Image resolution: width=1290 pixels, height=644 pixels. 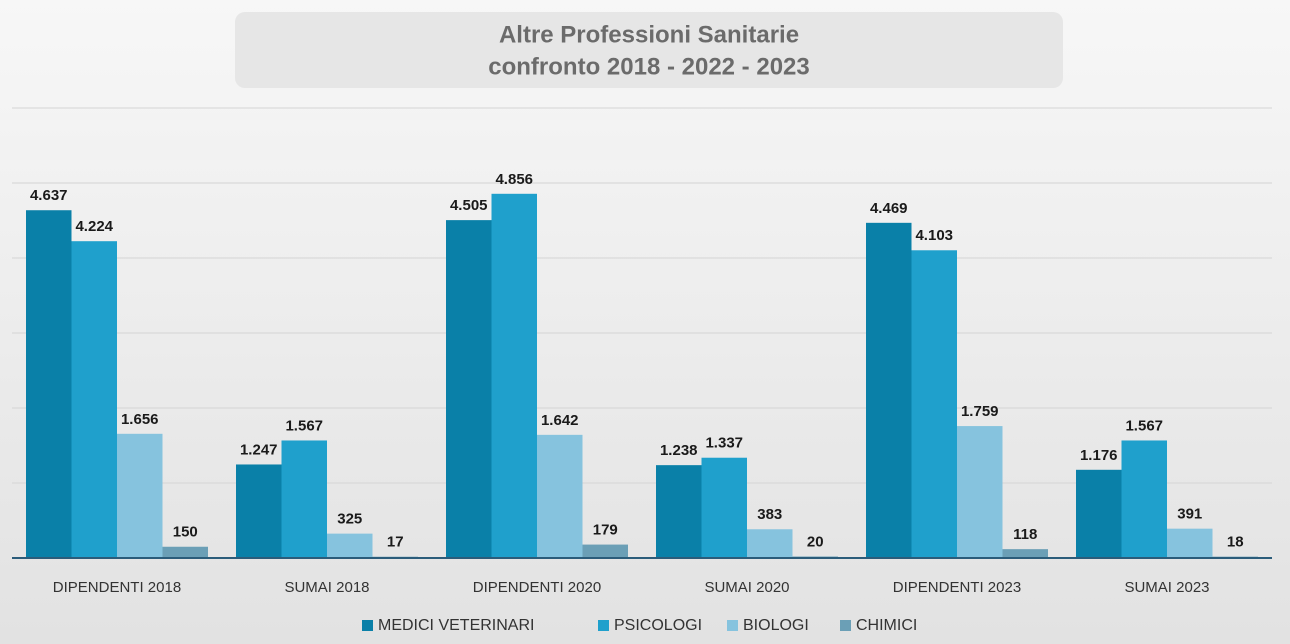 What do you see at coordinates (395, 542) in the screenshot?
I see `data-label: 17` at bounding box center [395, 542].